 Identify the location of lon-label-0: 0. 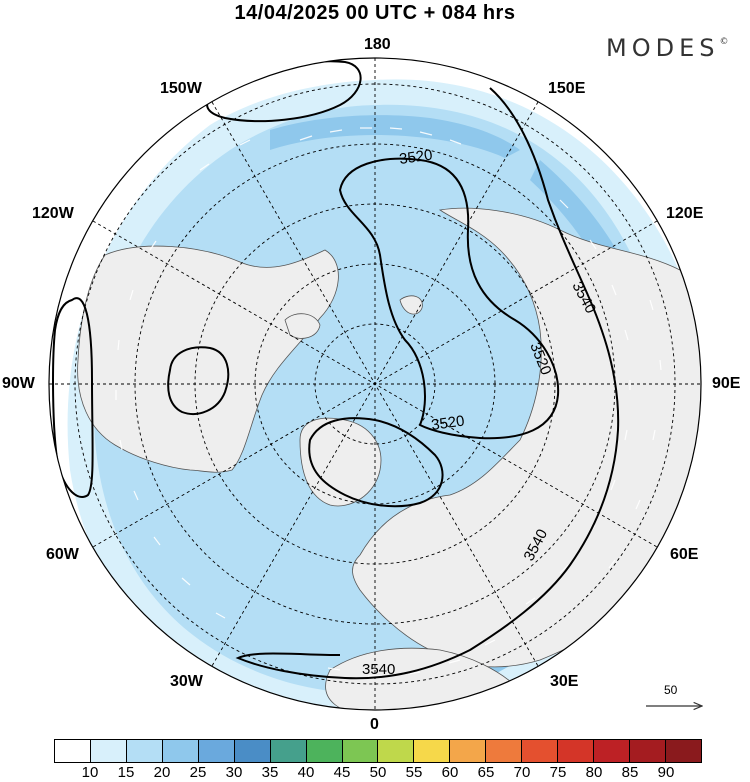
(374, 724).